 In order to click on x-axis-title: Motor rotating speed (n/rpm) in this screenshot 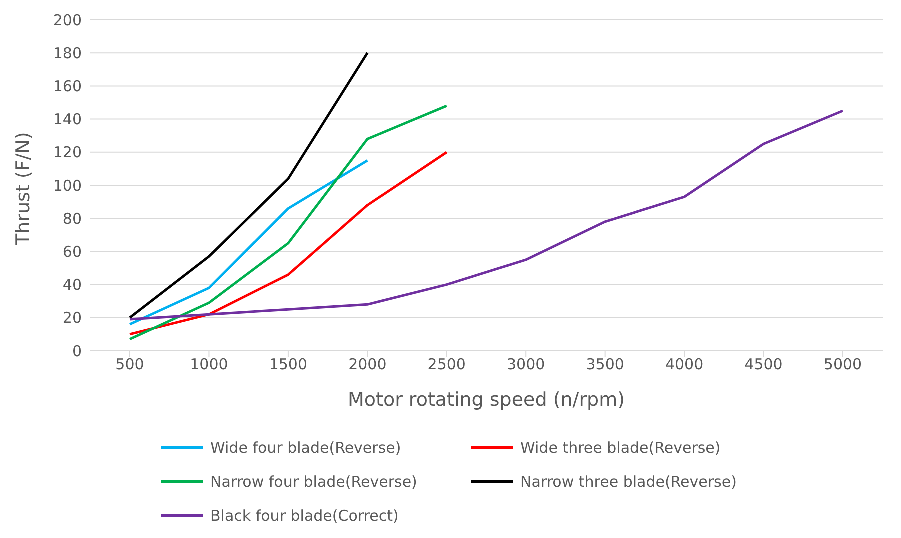, I will do `click(487, 400)`.